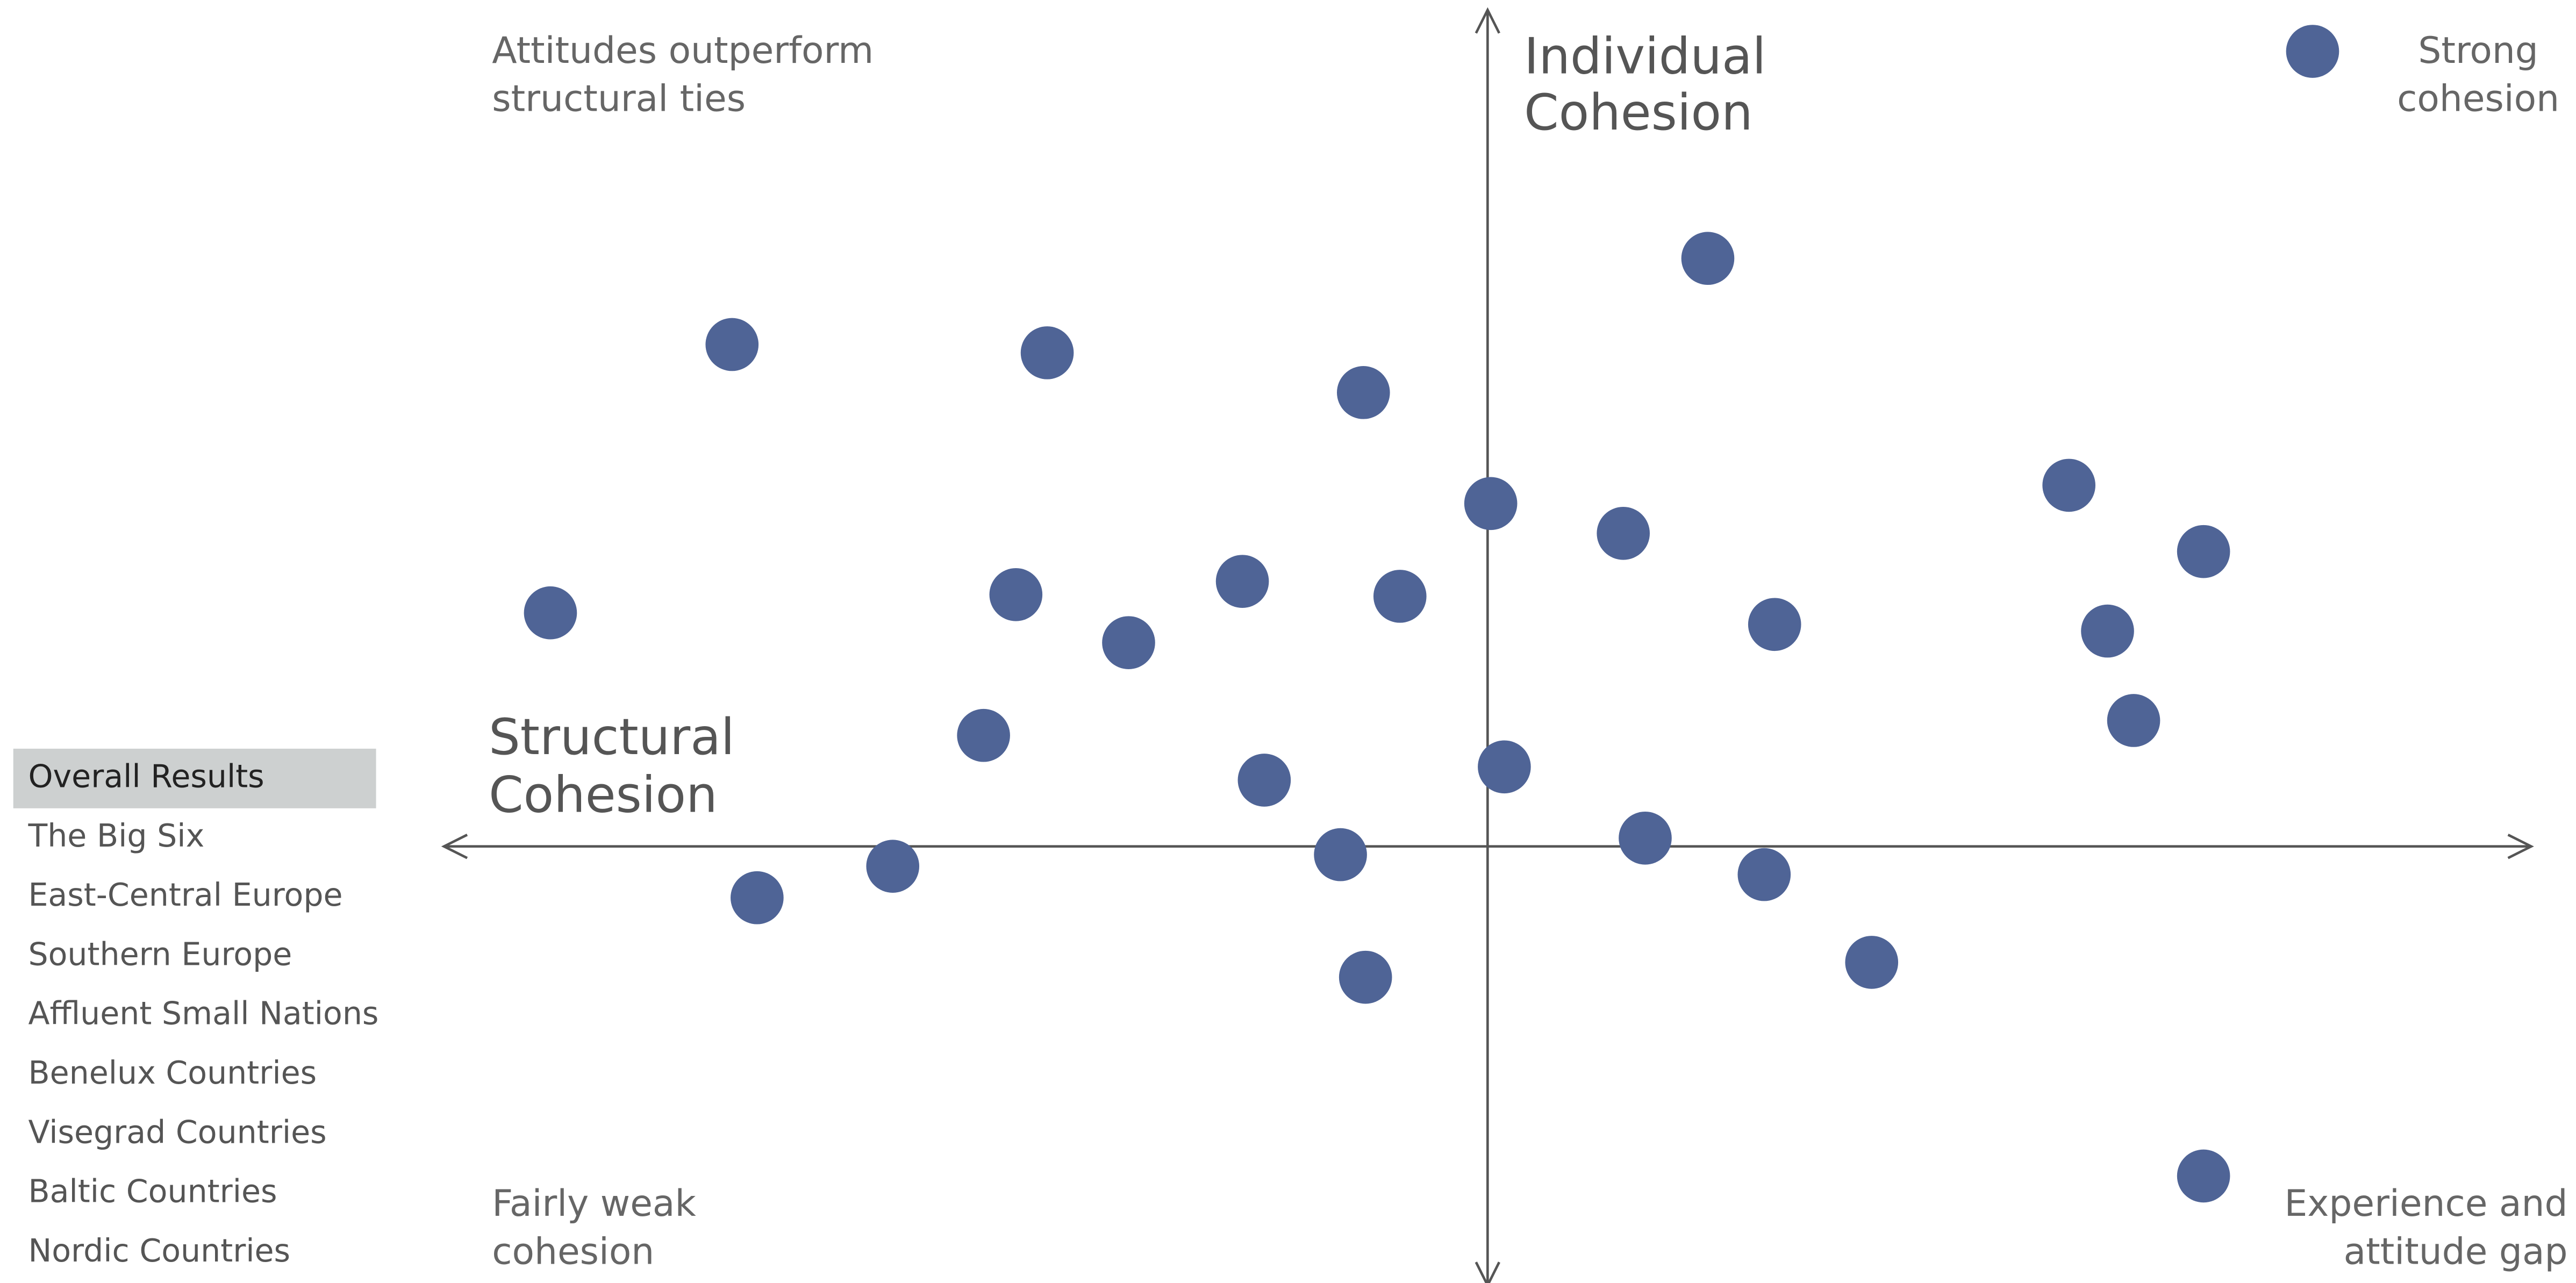 The image size is (2576, 1283). Describe the element at coordinates (2456, 1251) in the screenshot. I see `quadrant-label: attitude gap` at that location.